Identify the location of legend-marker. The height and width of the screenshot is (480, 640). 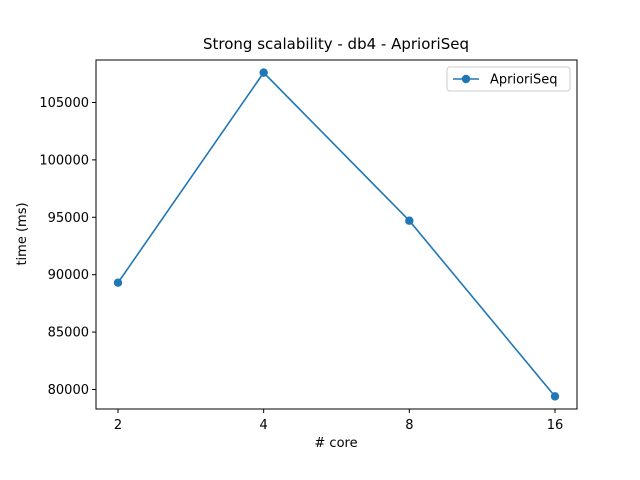
(466, 79).